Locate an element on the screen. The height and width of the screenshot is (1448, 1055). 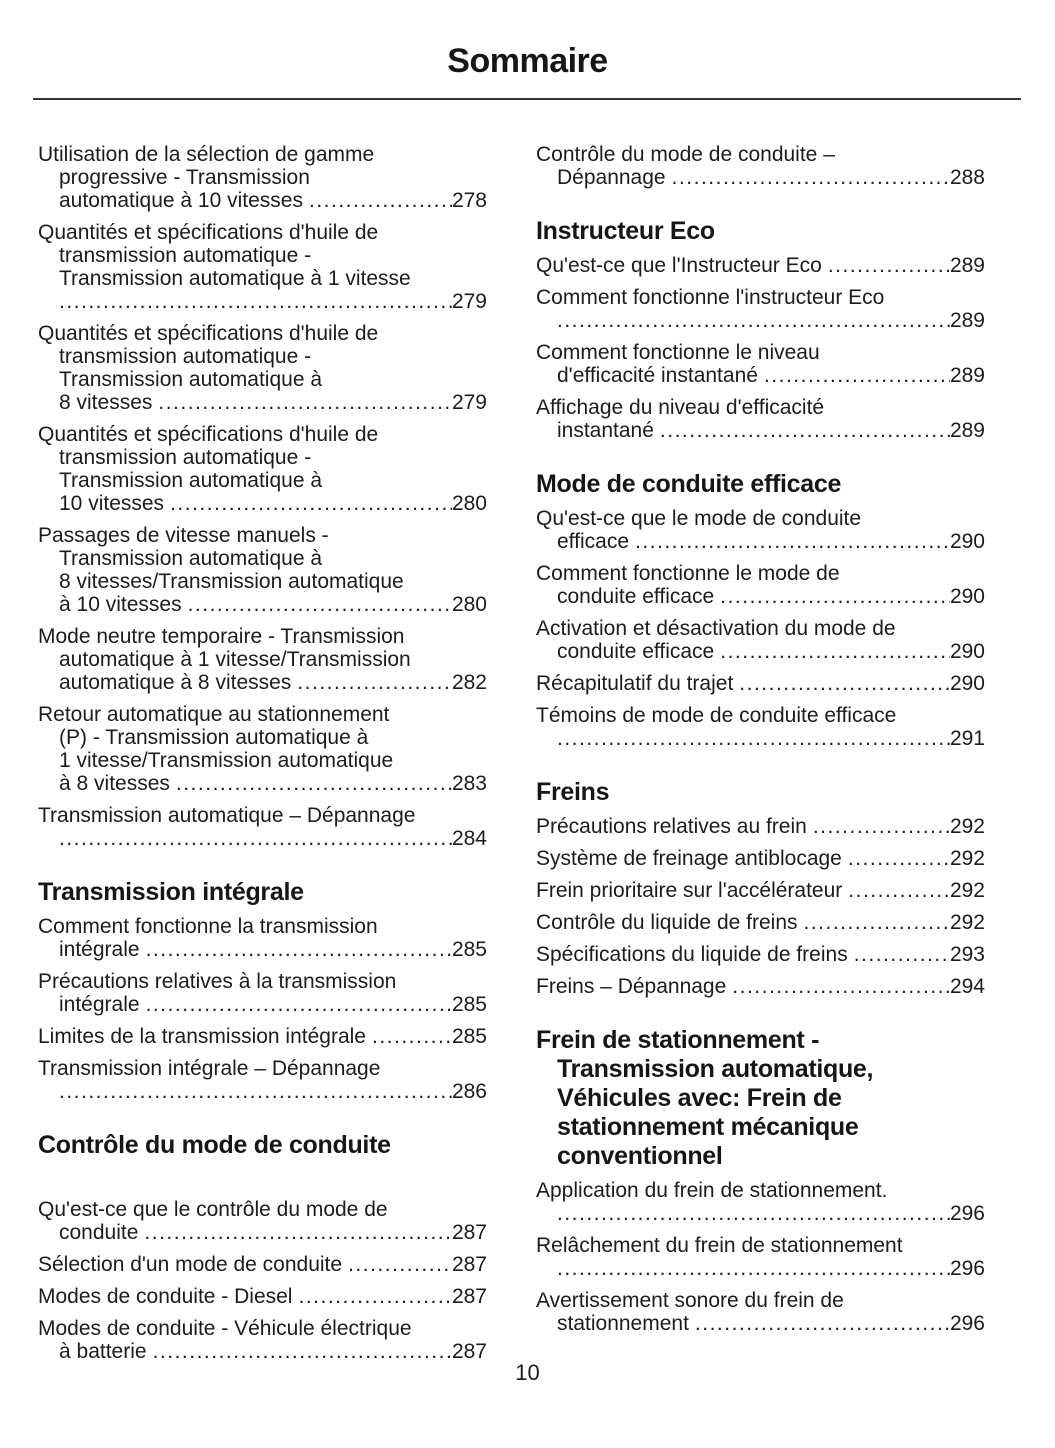
toc-entry-text: conduite efficace is located at coordinates (636, 596).